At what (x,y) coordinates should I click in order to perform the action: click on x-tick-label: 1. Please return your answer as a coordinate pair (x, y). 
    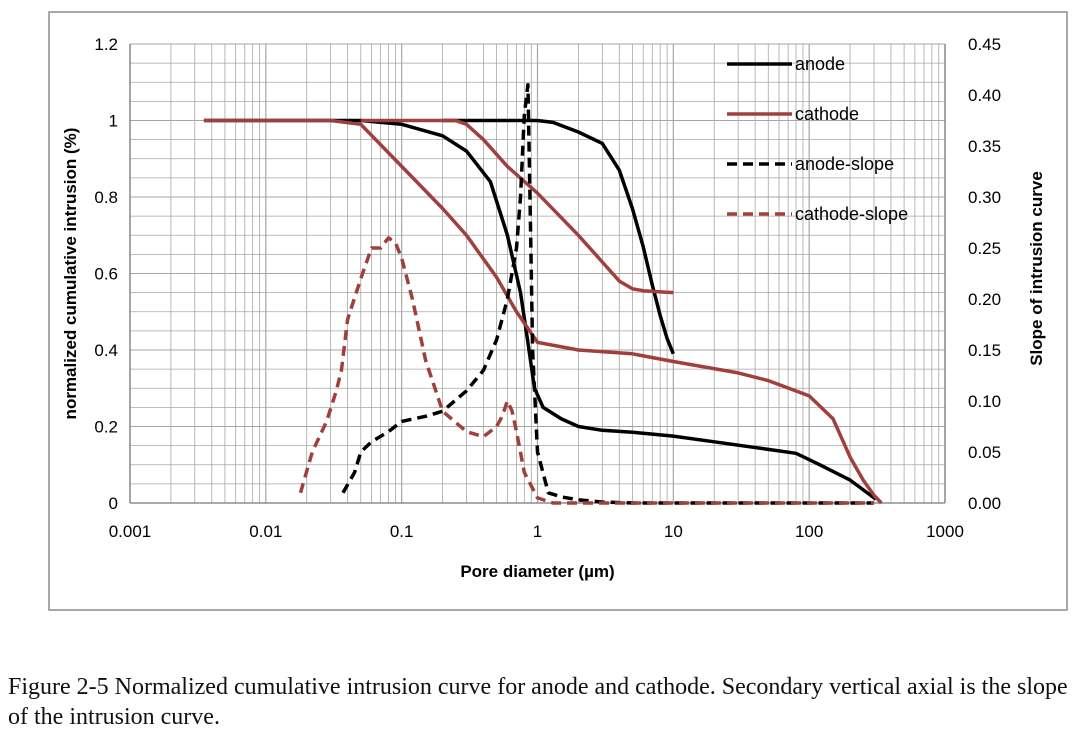
    Looking at the image, I should click on (537, 531).